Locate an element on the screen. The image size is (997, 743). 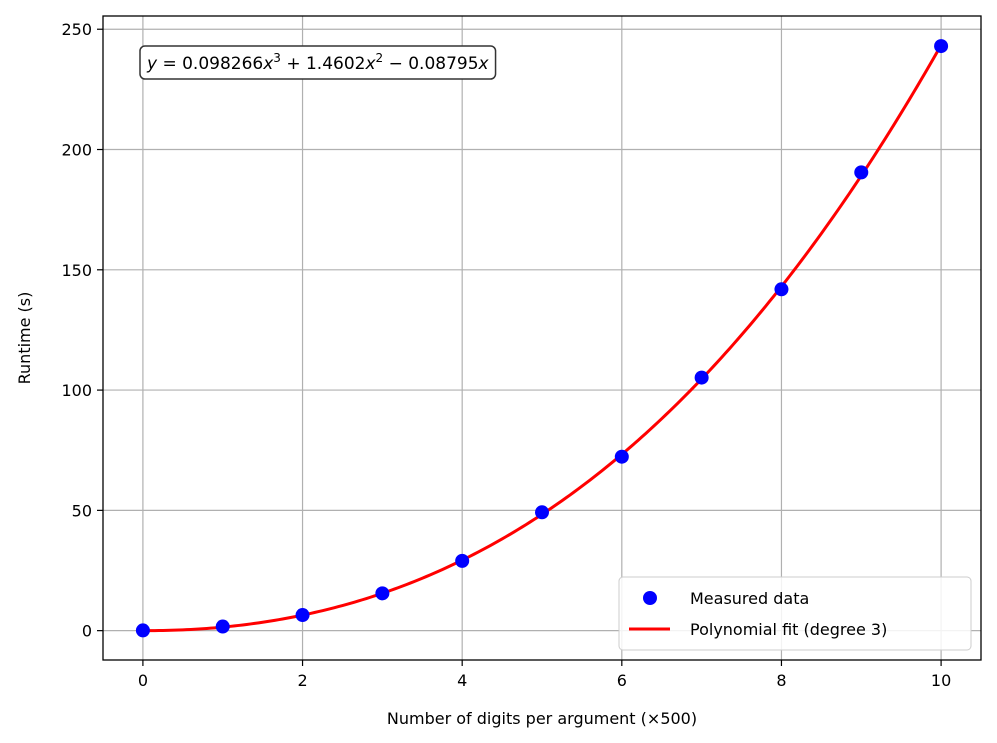
equation-part-8: x is located at coordinates (484, 64).